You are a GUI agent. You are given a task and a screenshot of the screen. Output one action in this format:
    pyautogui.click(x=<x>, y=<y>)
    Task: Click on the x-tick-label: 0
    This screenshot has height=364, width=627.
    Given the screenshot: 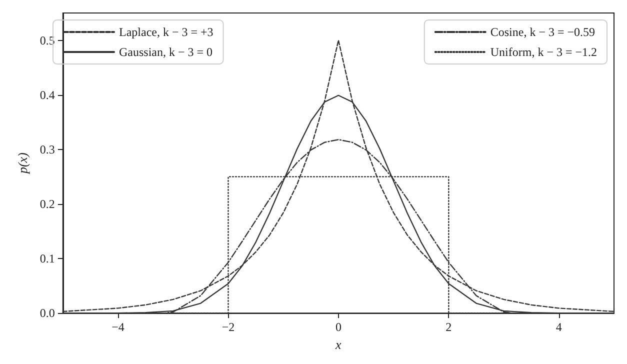 What is the action you would take?
    pyautogui.click(x=338, y=327)
    